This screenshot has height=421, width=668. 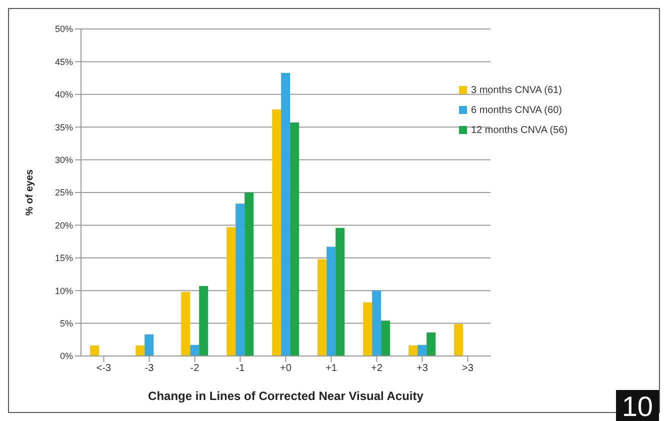 What do you see at coordinates (241, 368) in the screenshot?
I see `x-tick-label: -1` at bounding box center [241, 368].